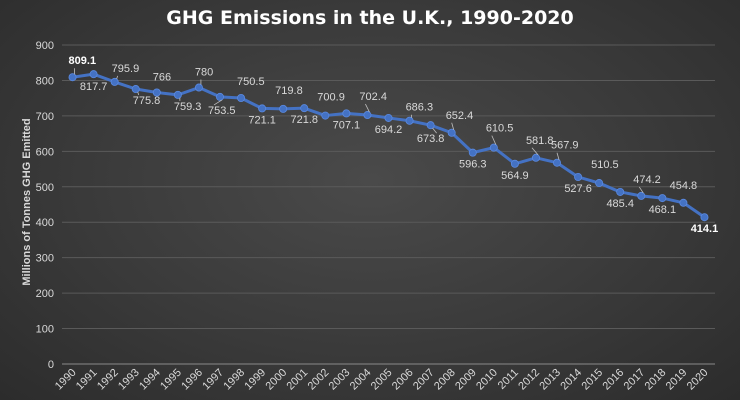  Describe the element at coordinates (677, 380) in the screenshot. I see `x-tick-label: 2019` at that location.